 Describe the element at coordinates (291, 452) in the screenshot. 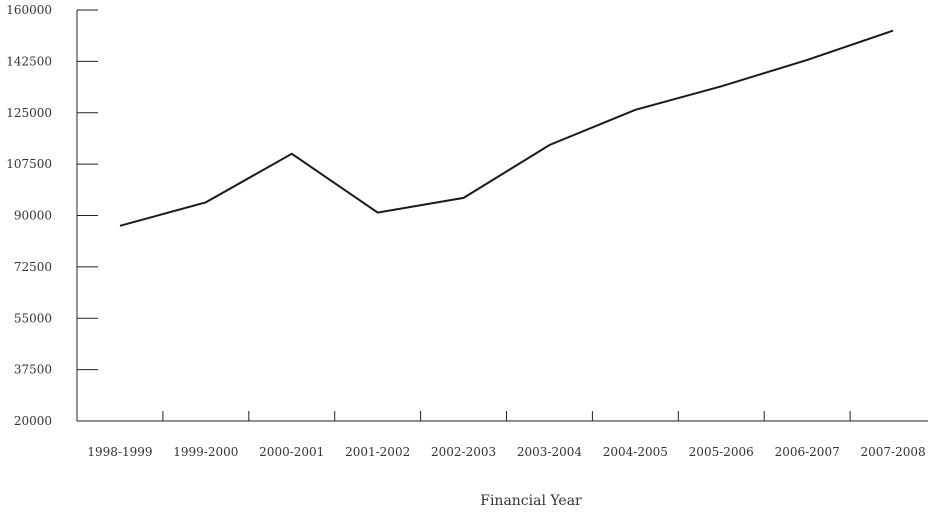

I see `x-tick-label: 2000-2001` at that location.